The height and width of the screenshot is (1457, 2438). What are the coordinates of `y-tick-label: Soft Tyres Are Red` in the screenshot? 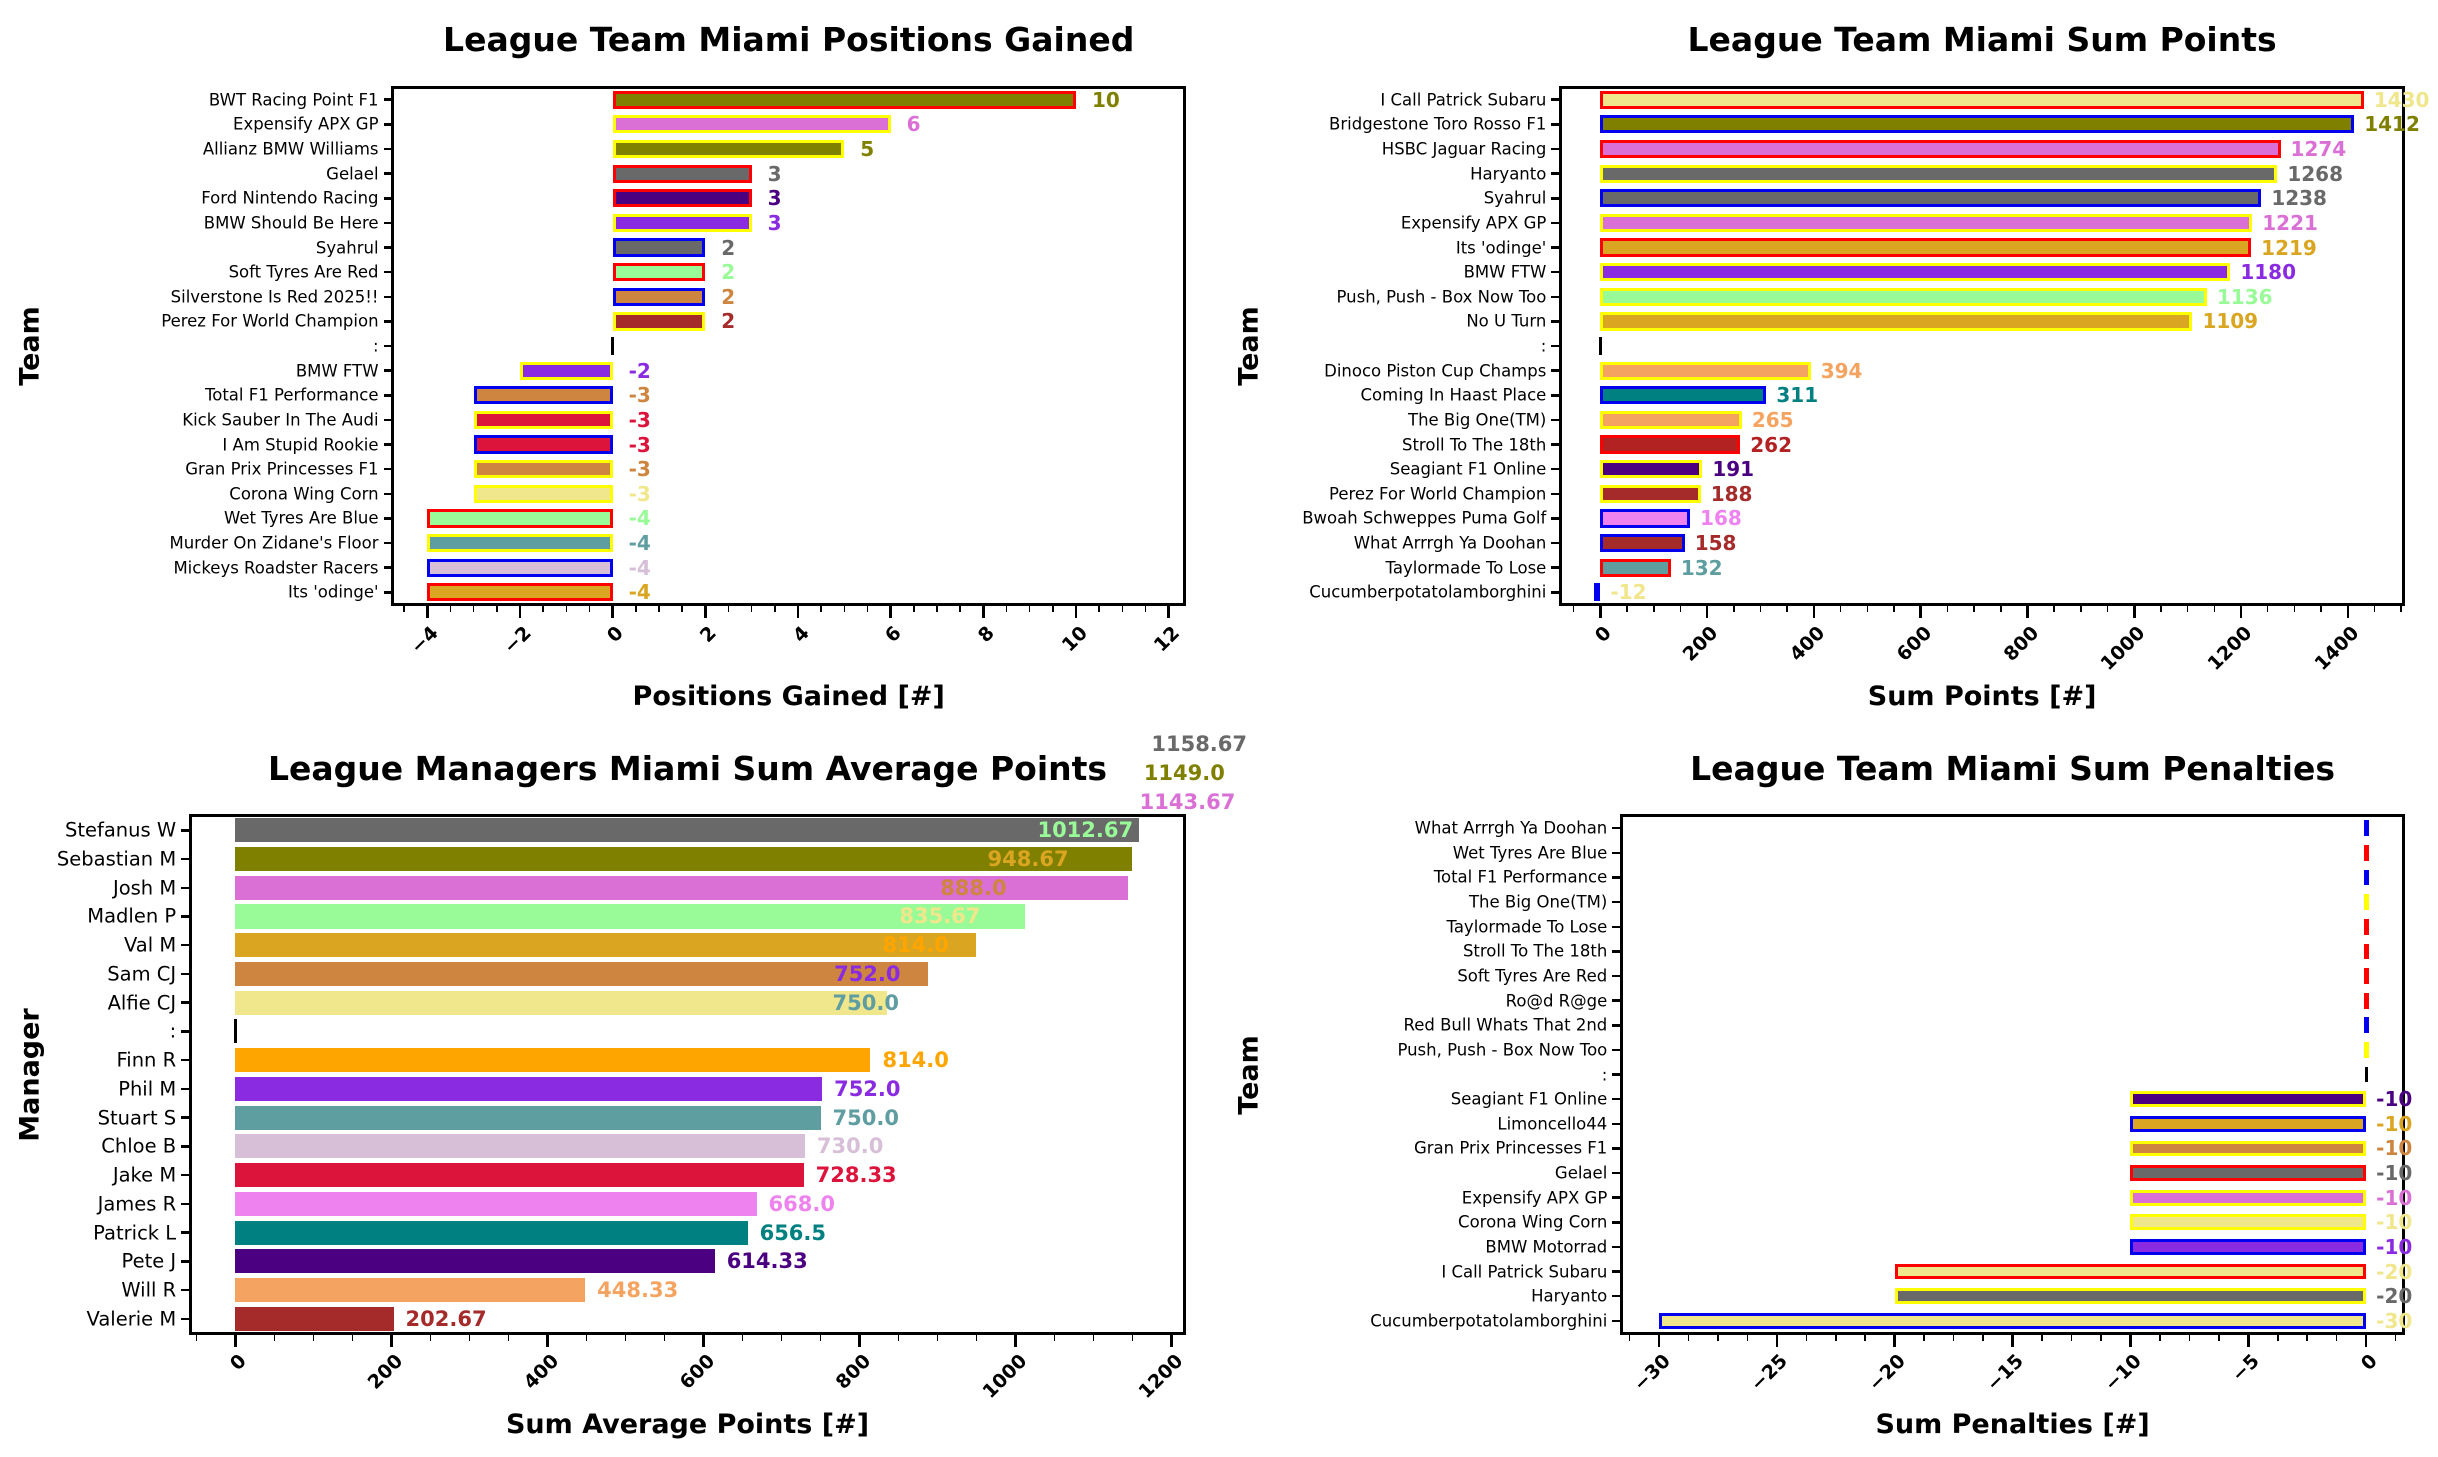 It's located at (303, 272).